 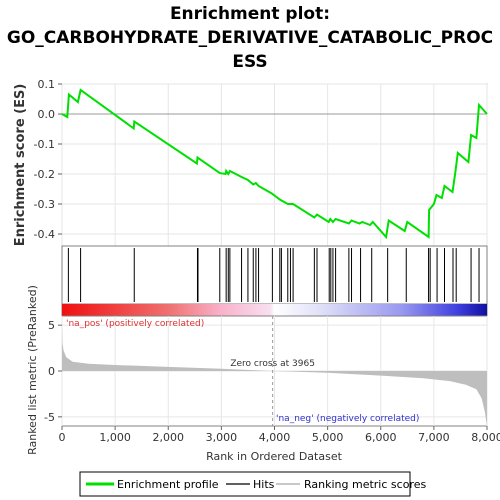 What do you see at coordinates (47, 114) in the screenshot?
I see `es-y-tick-label: 0.0` at bounding box center [47, 114].